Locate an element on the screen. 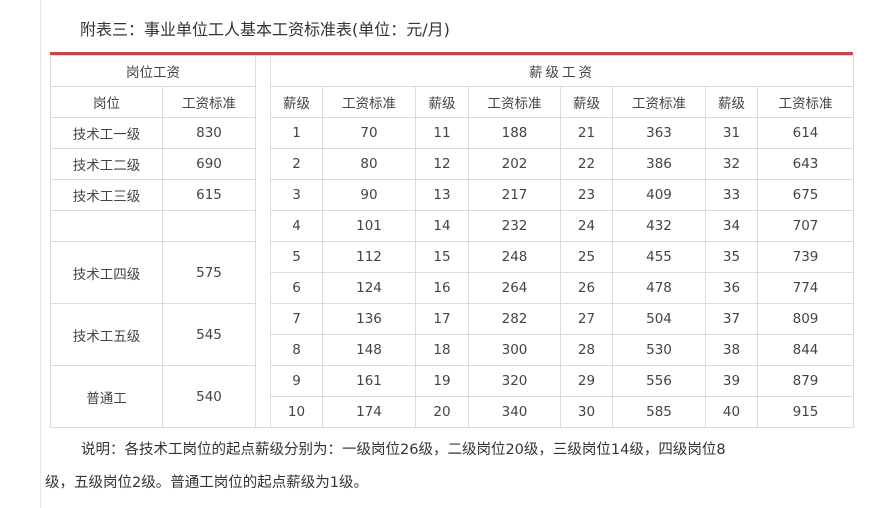 The width and height of the screenshot is (878, 508). post-name-cell: 普通工 is located at coordinates (106, 396).